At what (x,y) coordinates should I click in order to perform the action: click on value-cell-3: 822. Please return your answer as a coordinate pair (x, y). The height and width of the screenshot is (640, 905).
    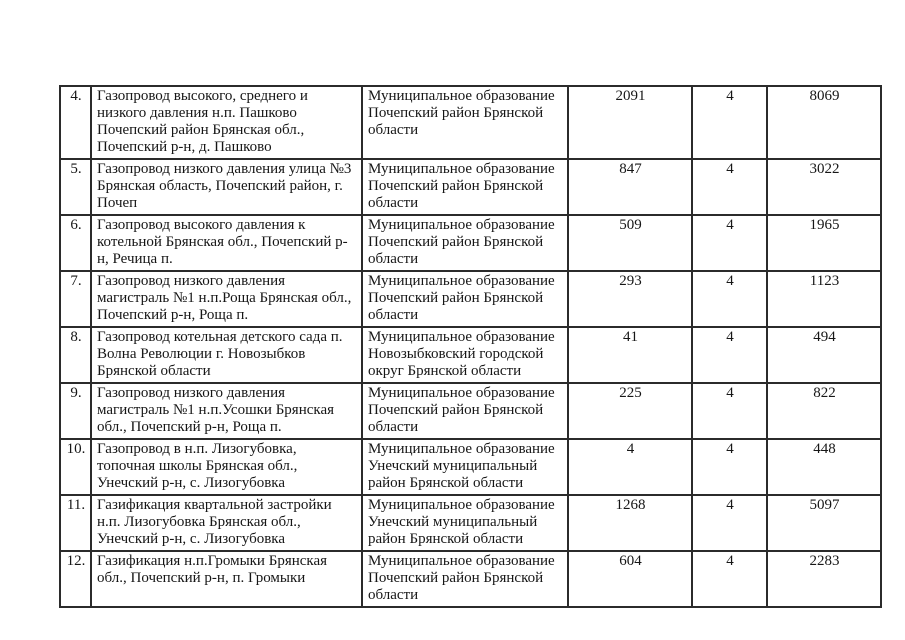
    Looking at the image, I should click on (824, 411).